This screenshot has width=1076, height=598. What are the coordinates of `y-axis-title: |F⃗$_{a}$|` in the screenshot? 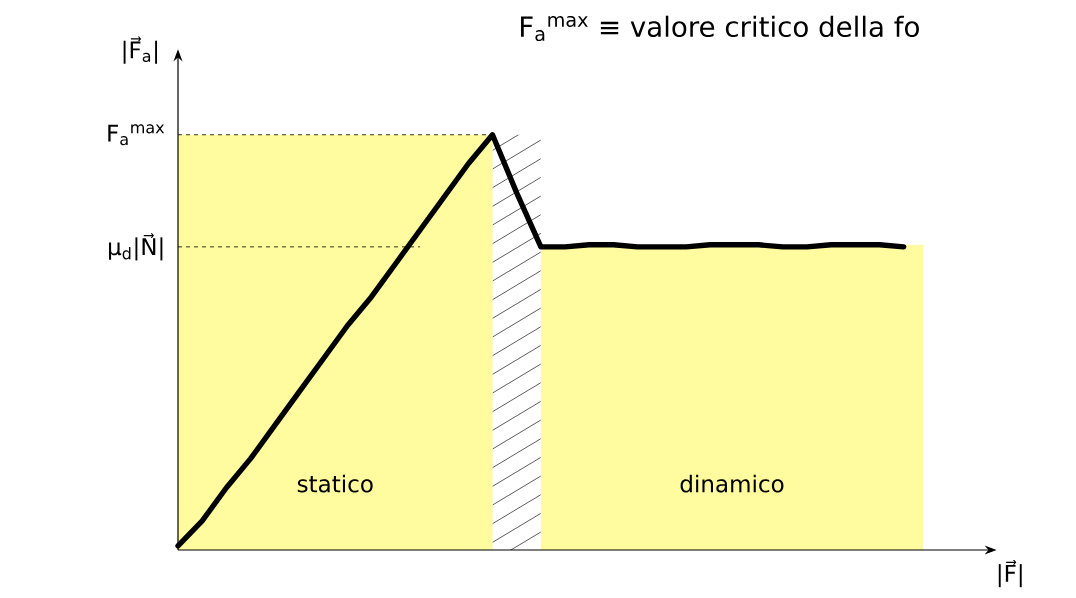 It's located at (140, 50).